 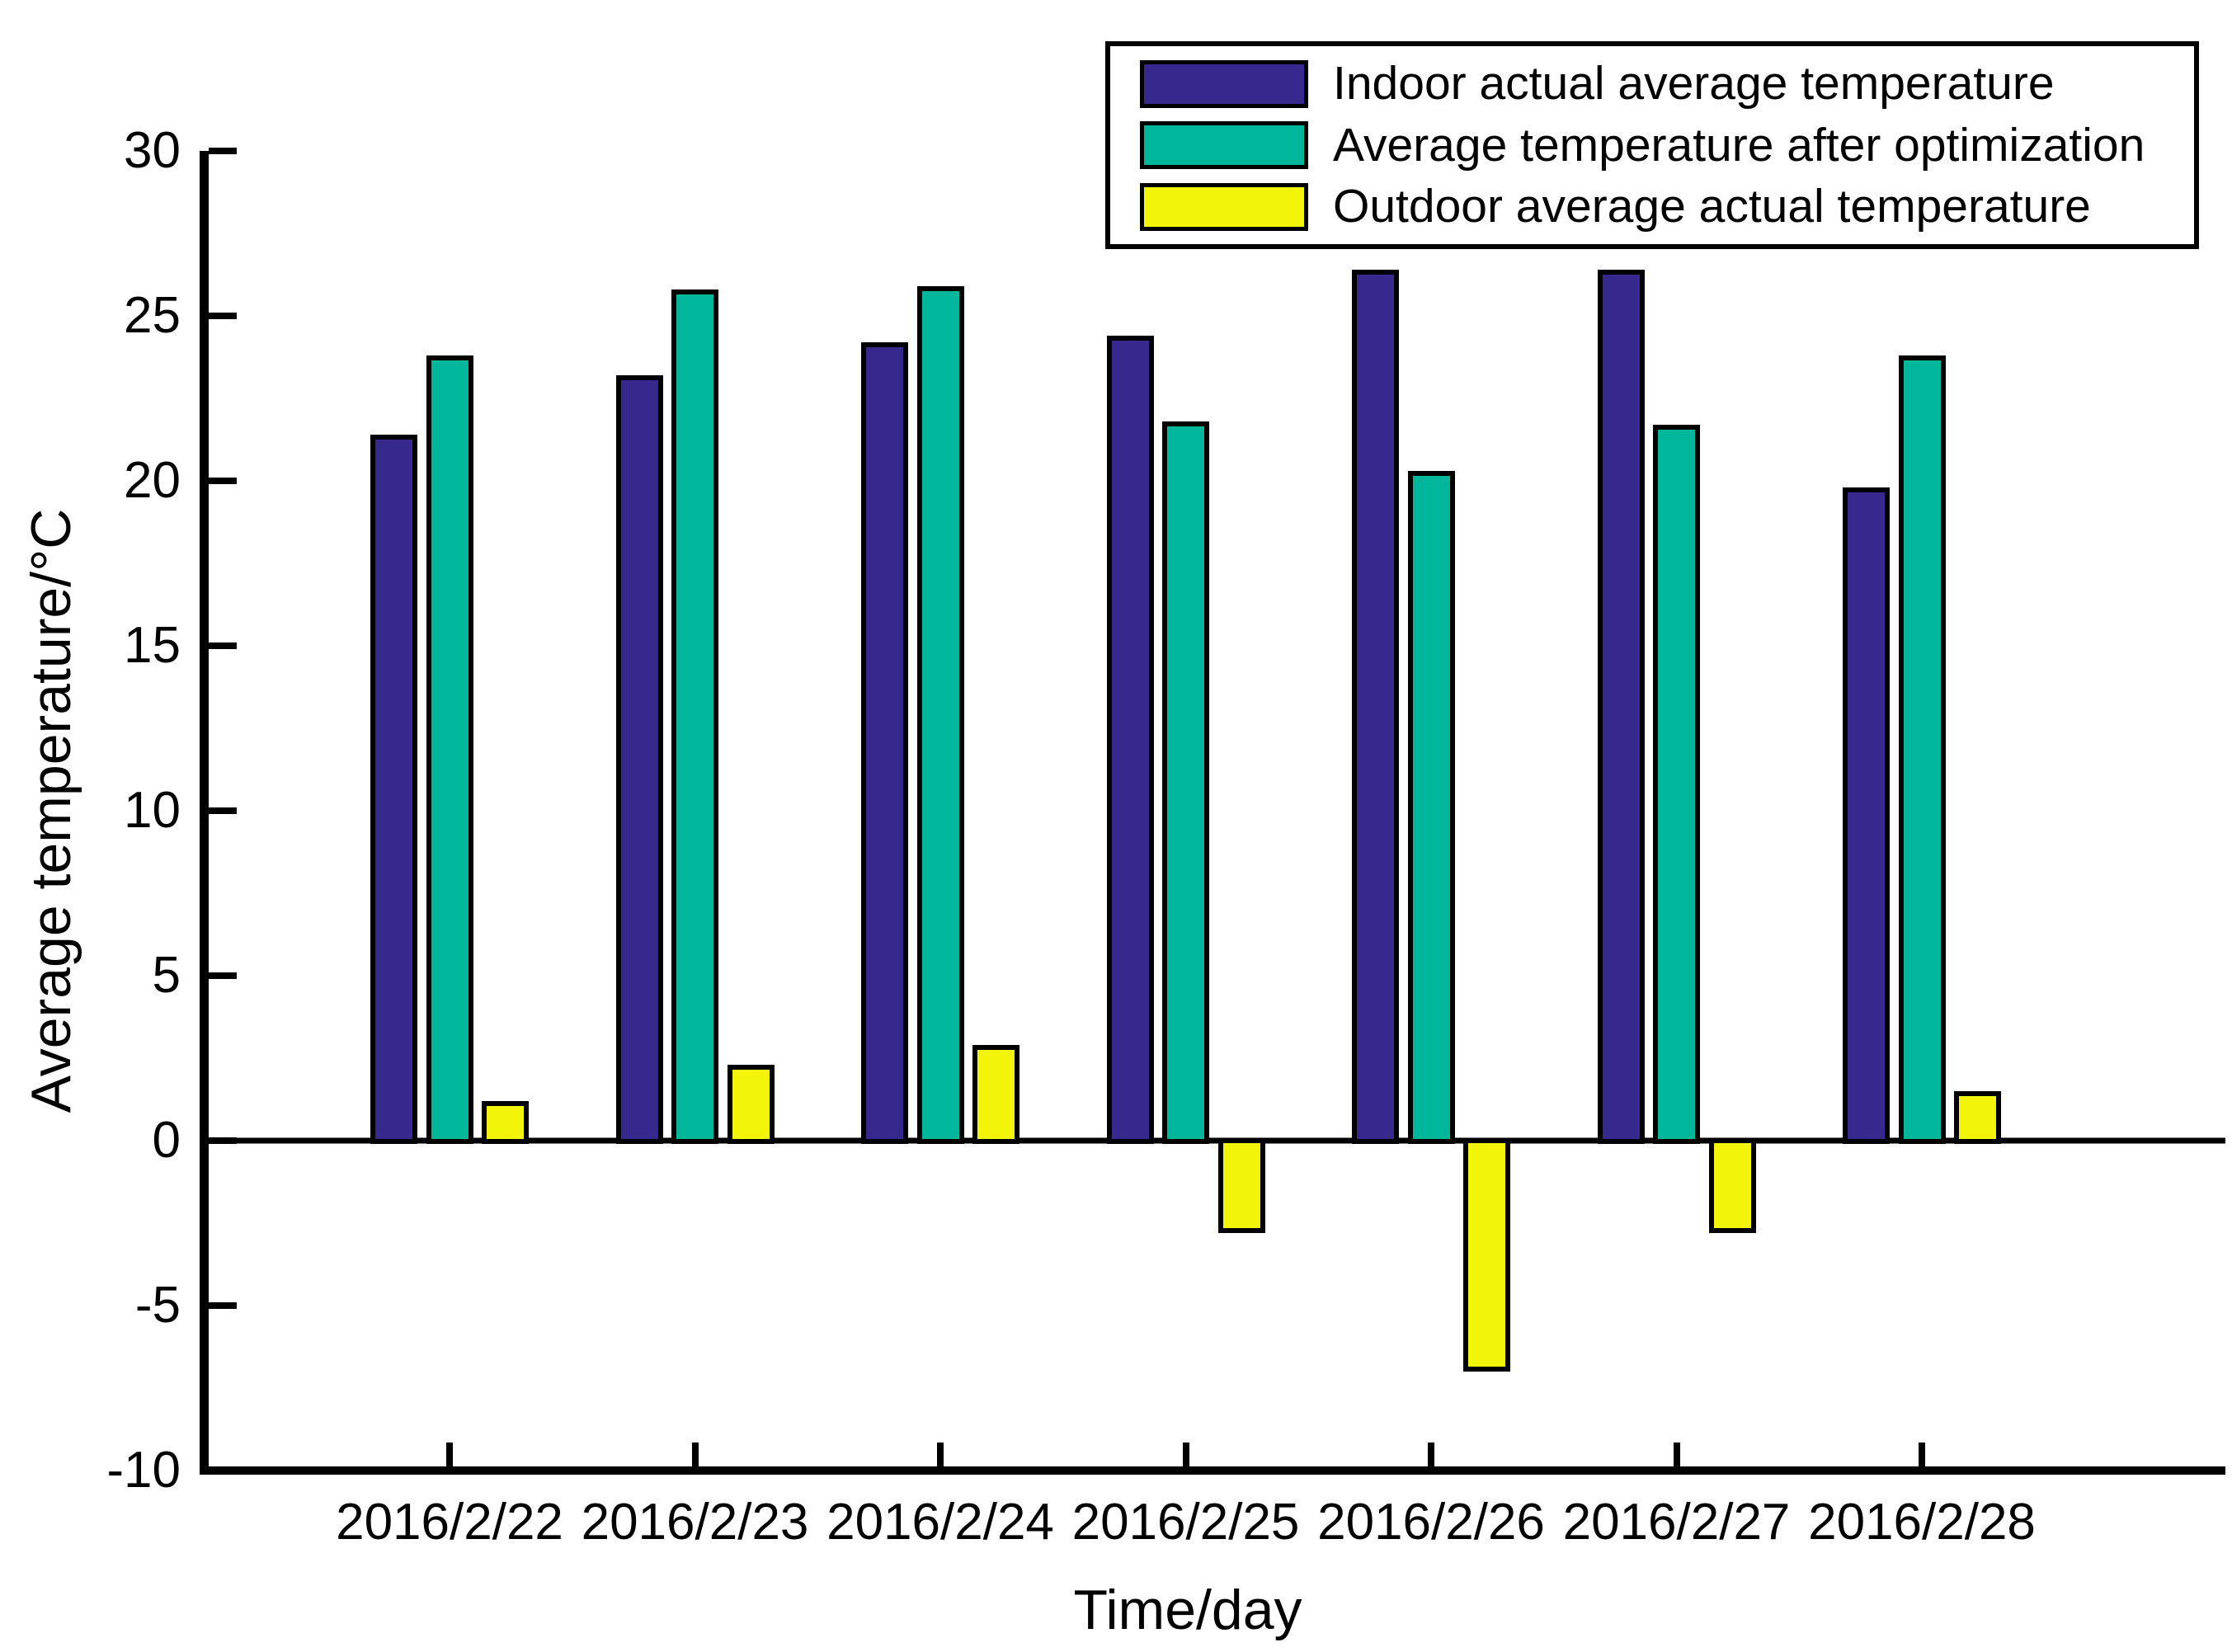 I want to click on bar-indoor-2016/2/27, so click(x=1621, y=707).